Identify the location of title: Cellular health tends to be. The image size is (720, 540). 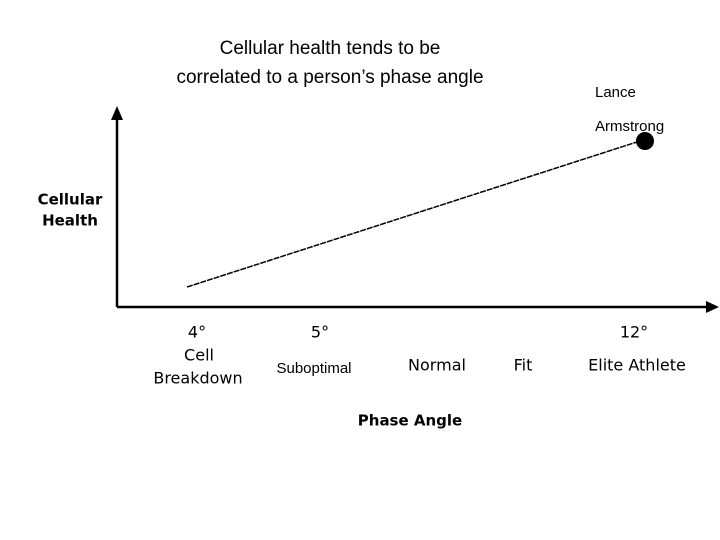
(330, 48).